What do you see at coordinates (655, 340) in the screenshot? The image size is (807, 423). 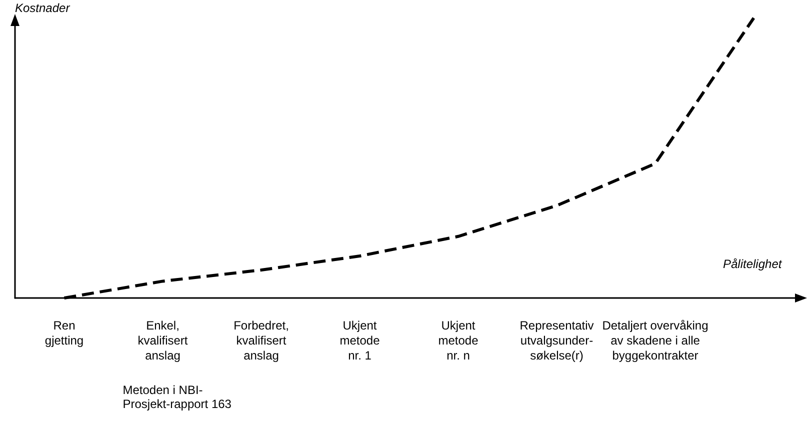 I see `x-tick-label: Detaljert overvåking av skadene i alle byggekontrakter` at bounding box center [655, 340].